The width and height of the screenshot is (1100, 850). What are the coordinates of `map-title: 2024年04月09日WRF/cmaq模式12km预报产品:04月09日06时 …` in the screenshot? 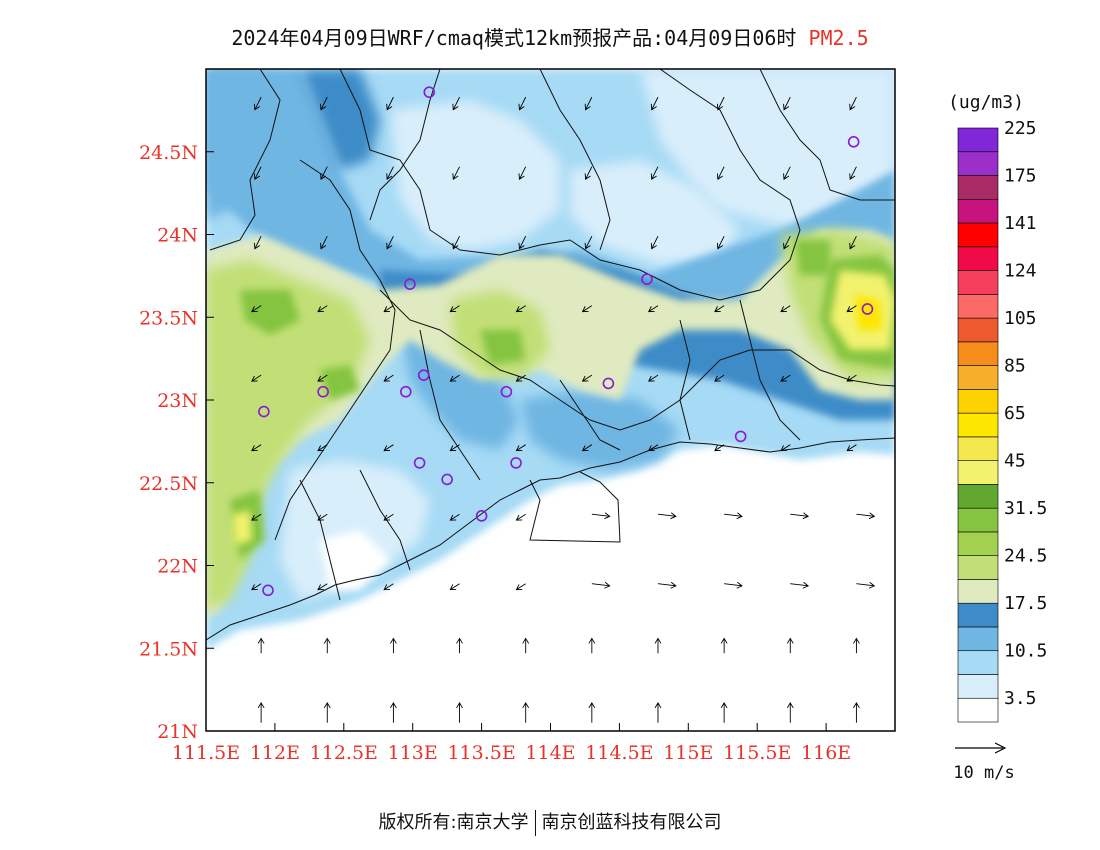 It's located at (550, 36).